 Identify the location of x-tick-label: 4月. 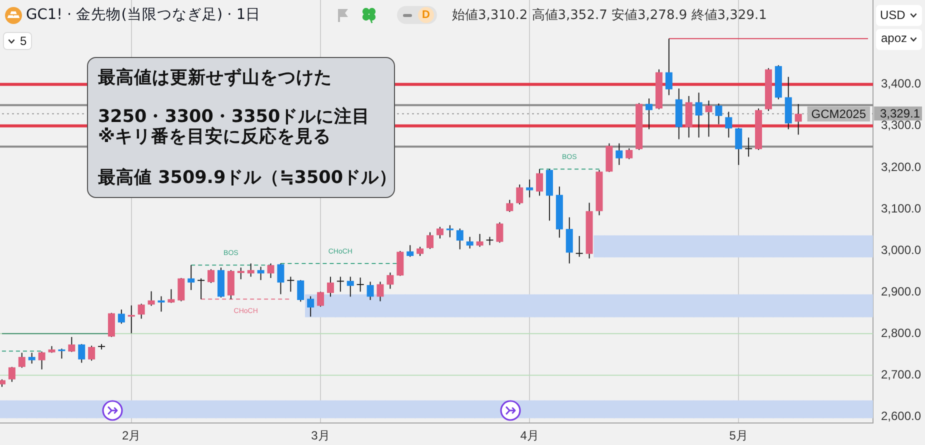
(529, 435).